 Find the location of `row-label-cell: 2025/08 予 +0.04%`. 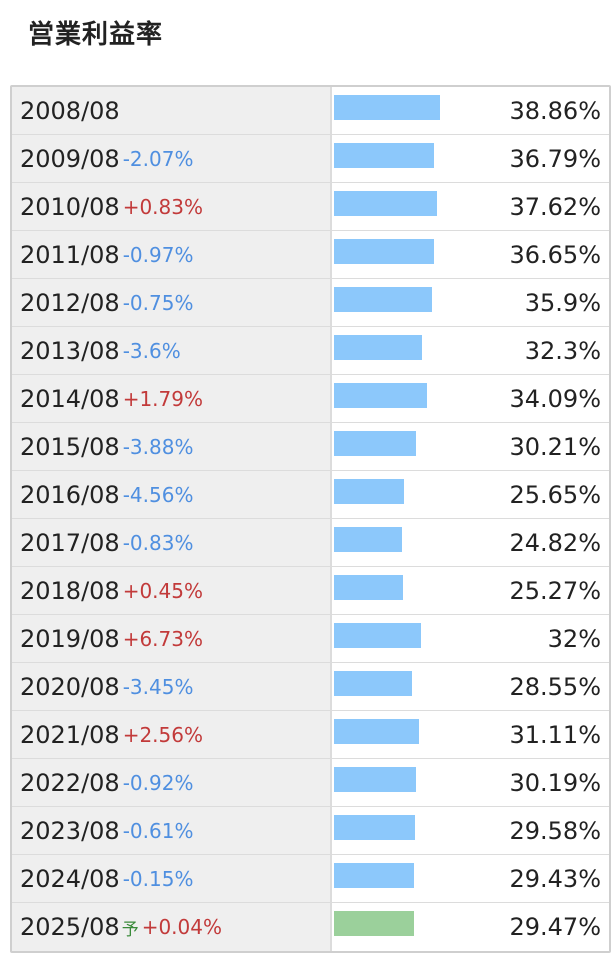

row-label-cell: 2025/08 予 +0.04% is located at coordinates (172, 927).